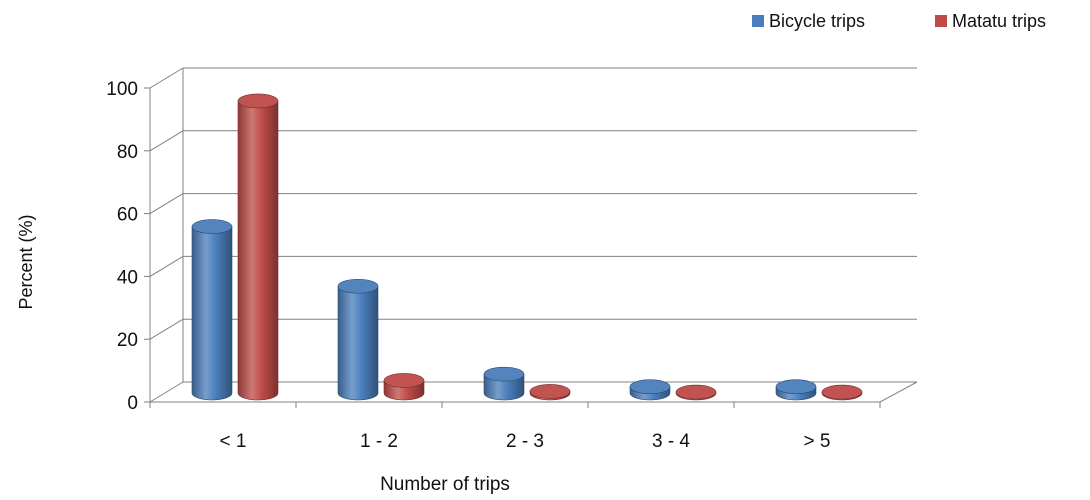 The width and height of the screenshot is (1090, 500). I want to click on x-tick-label: > 5, so click(817, 441).